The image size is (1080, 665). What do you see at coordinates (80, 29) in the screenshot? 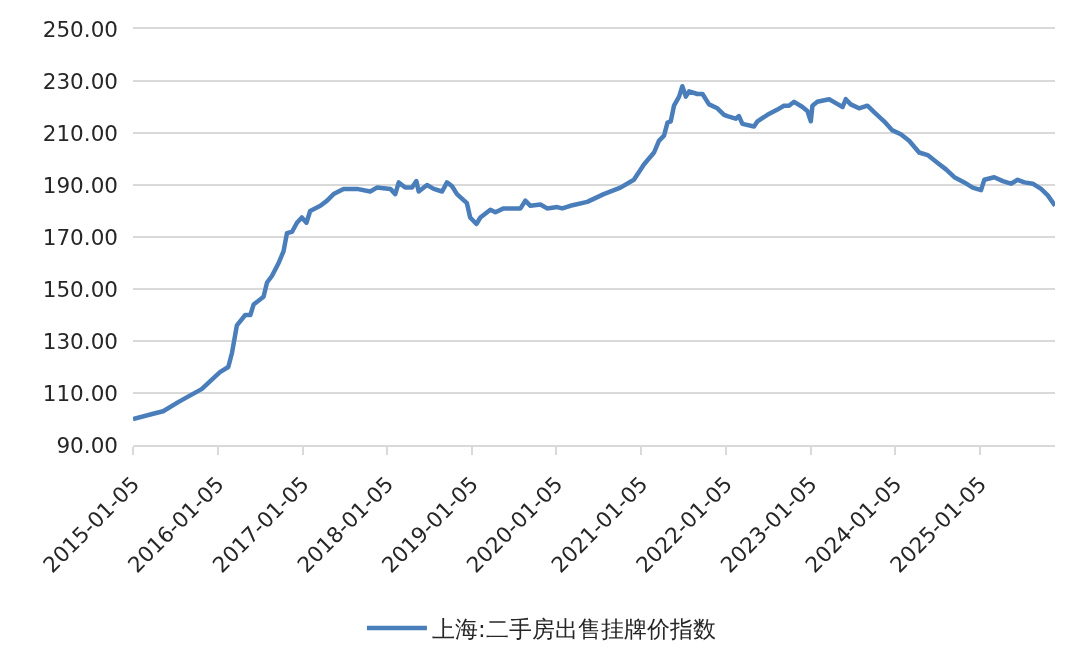
I see `y-tick-label: 250.00` at bounding box center [80, 29].